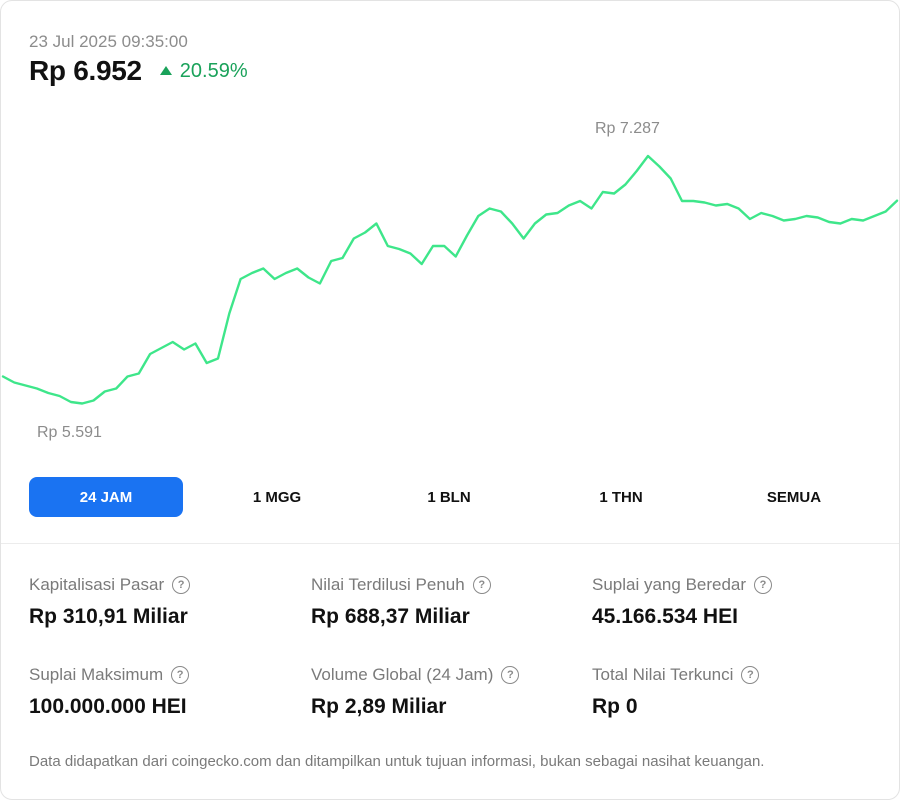  I want to click on chart-min-label: Rp 5.591, so click(69, 432).